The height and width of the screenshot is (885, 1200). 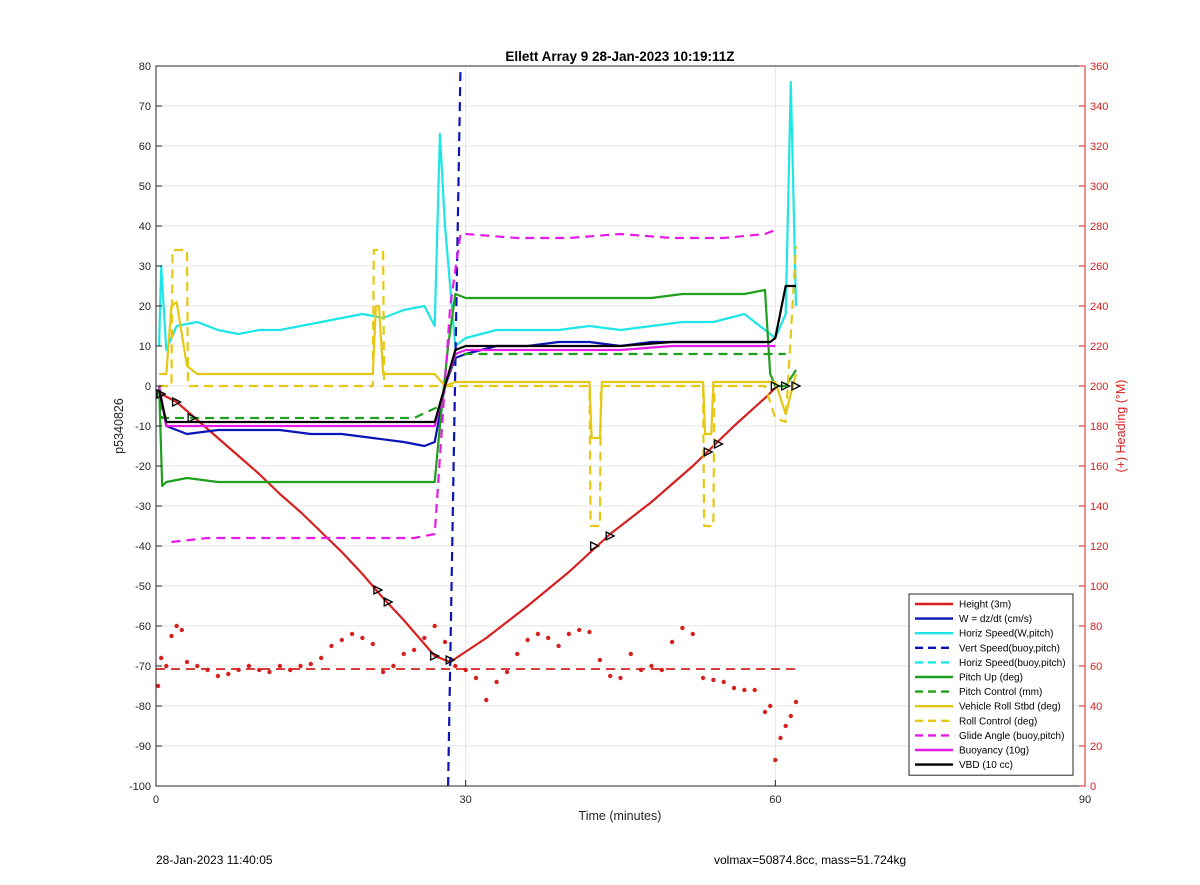 What do you see at coordinates (620, 816) in the screenshot?
I see `x-axis-label: Time (minutes)` at bounding box center [620, 816].